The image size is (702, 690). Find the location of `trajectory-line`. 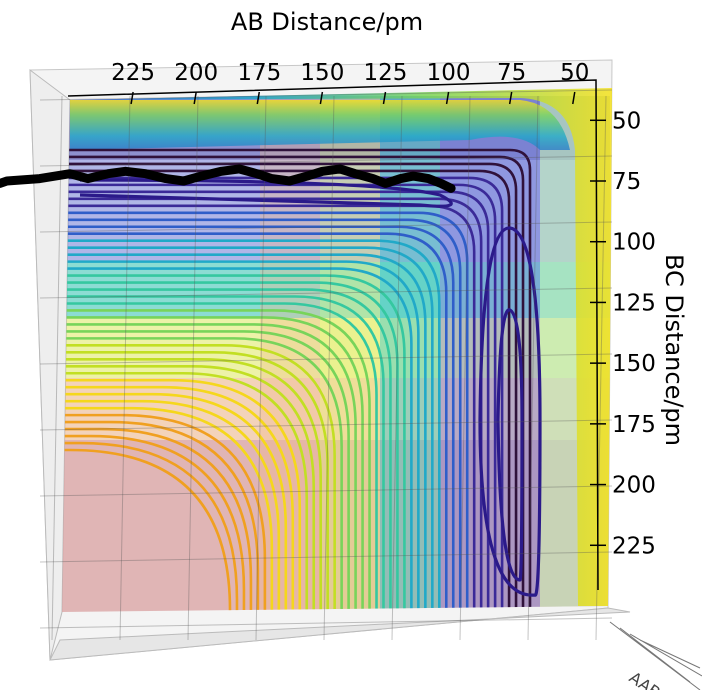

trajectory-line is located at coordinates (228, 178).